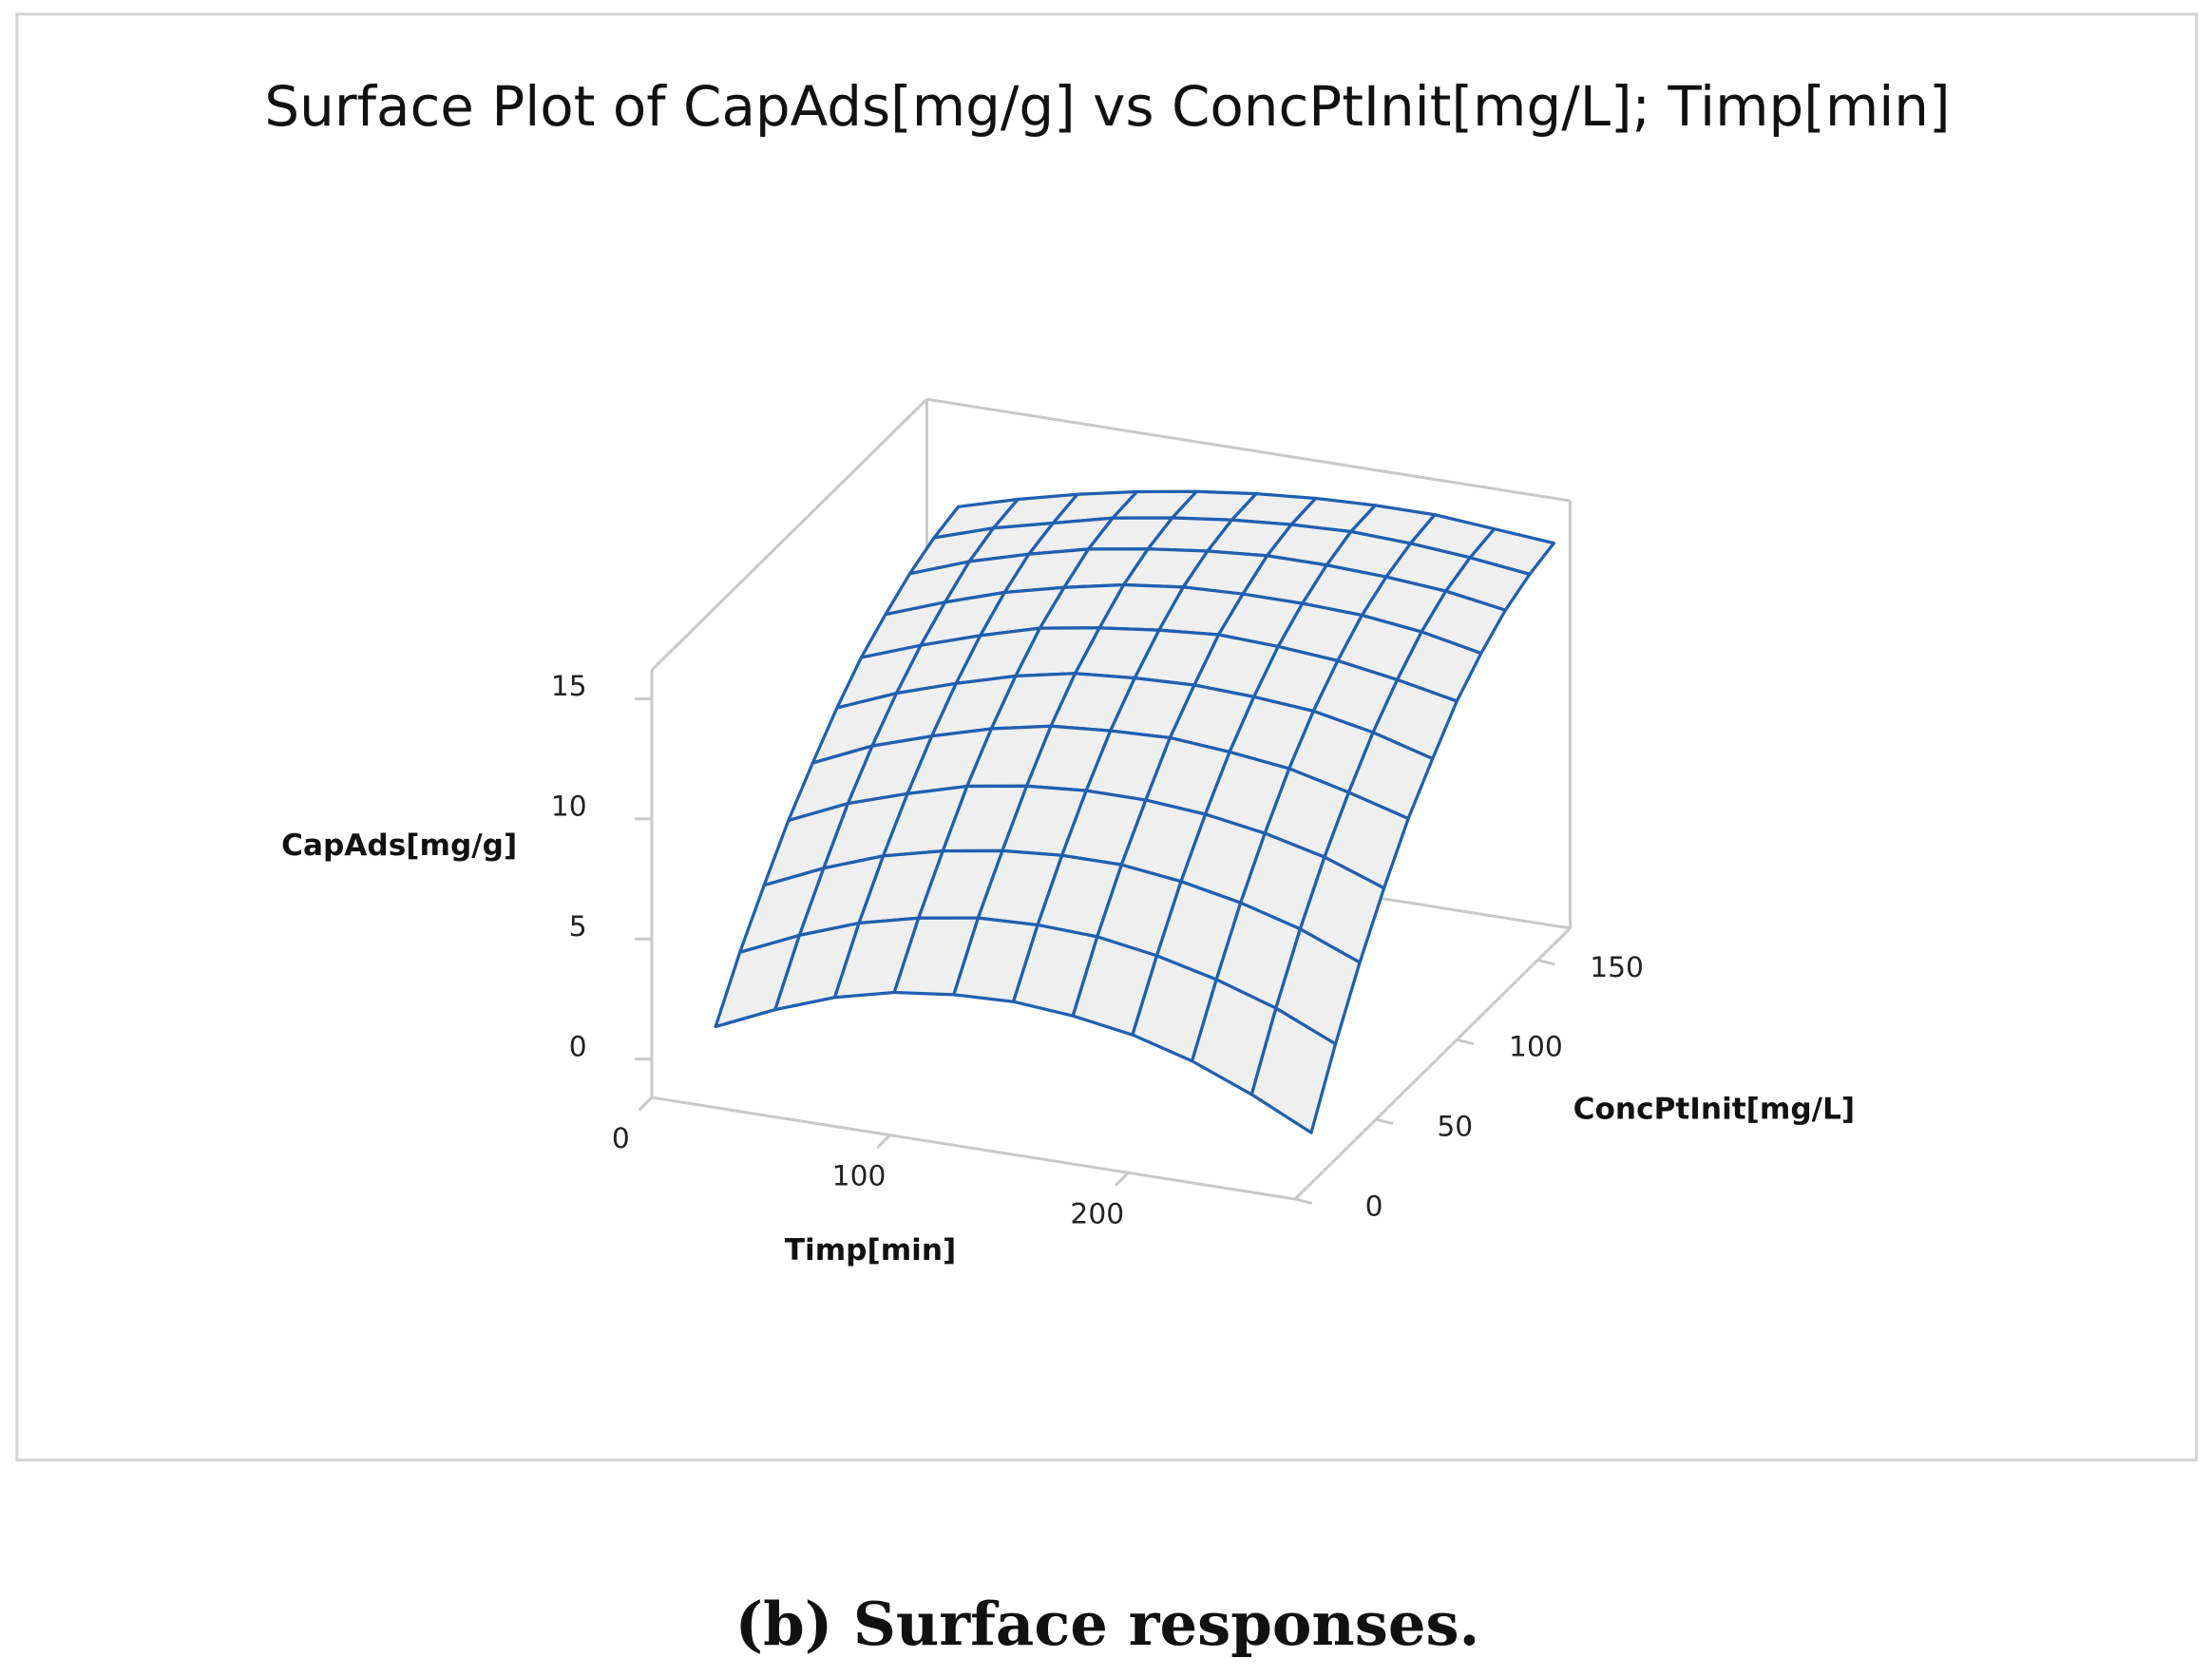 The width and height of the screenshot is (2212, 1677). What do you see at coordinates (1617, 967) in the screenshot?
I see `y-tick-label: 150` at bounding box center [1617, 967].